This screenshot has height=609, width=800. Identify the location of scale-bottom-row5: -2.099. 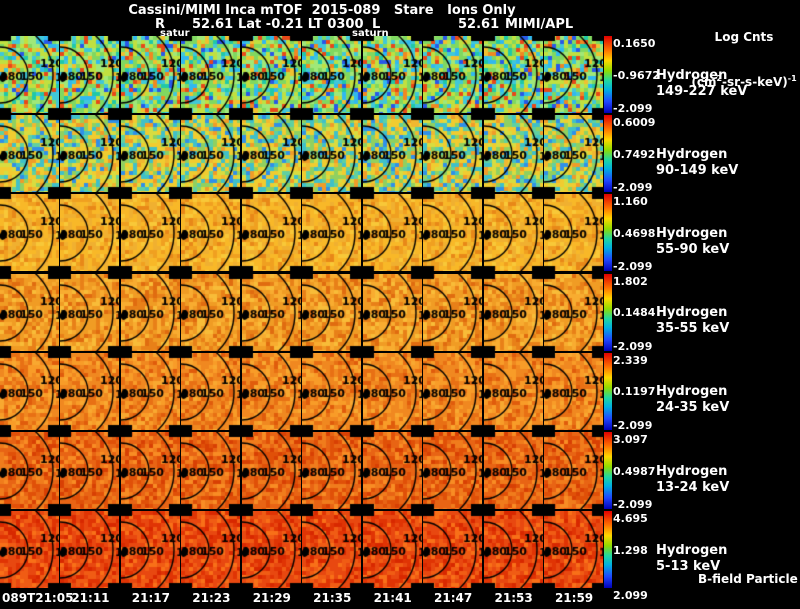
(633, 425).